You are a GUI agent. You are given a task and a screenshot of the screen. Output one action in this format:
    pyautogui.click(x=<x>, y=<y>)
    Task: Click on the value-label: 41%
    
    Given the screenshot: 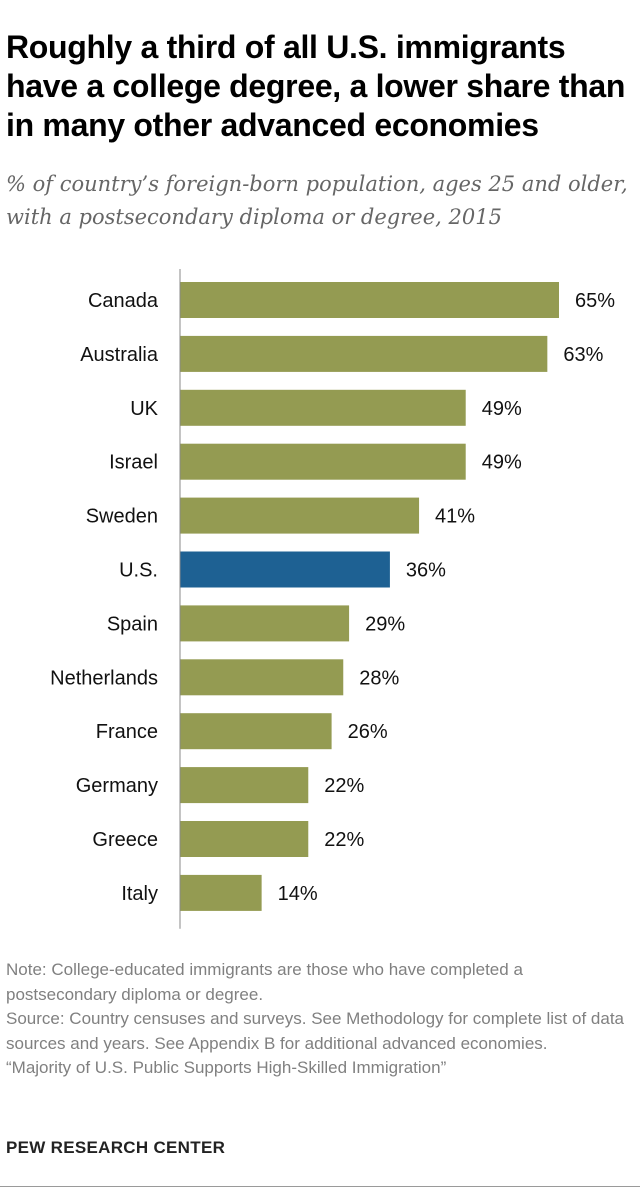 What is the action you would take?
    pyautogui.click(x=455, y=517)
    